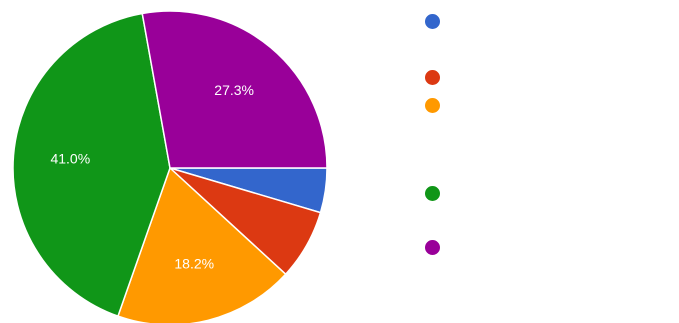  I want to click on pie-slice-data-label: 41.0%, so click(70, 159).